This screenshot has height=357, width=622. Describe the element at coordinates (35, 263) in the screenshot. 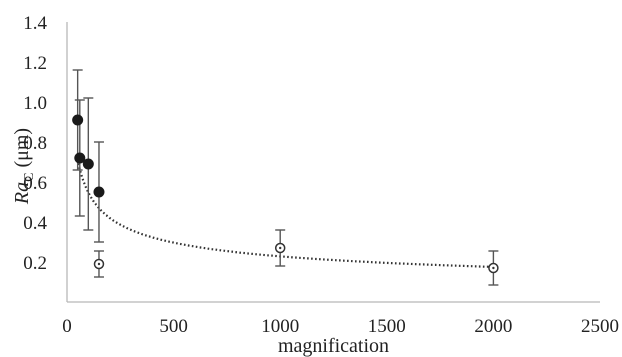

I see `y-tick-label: 0.2` at that location.